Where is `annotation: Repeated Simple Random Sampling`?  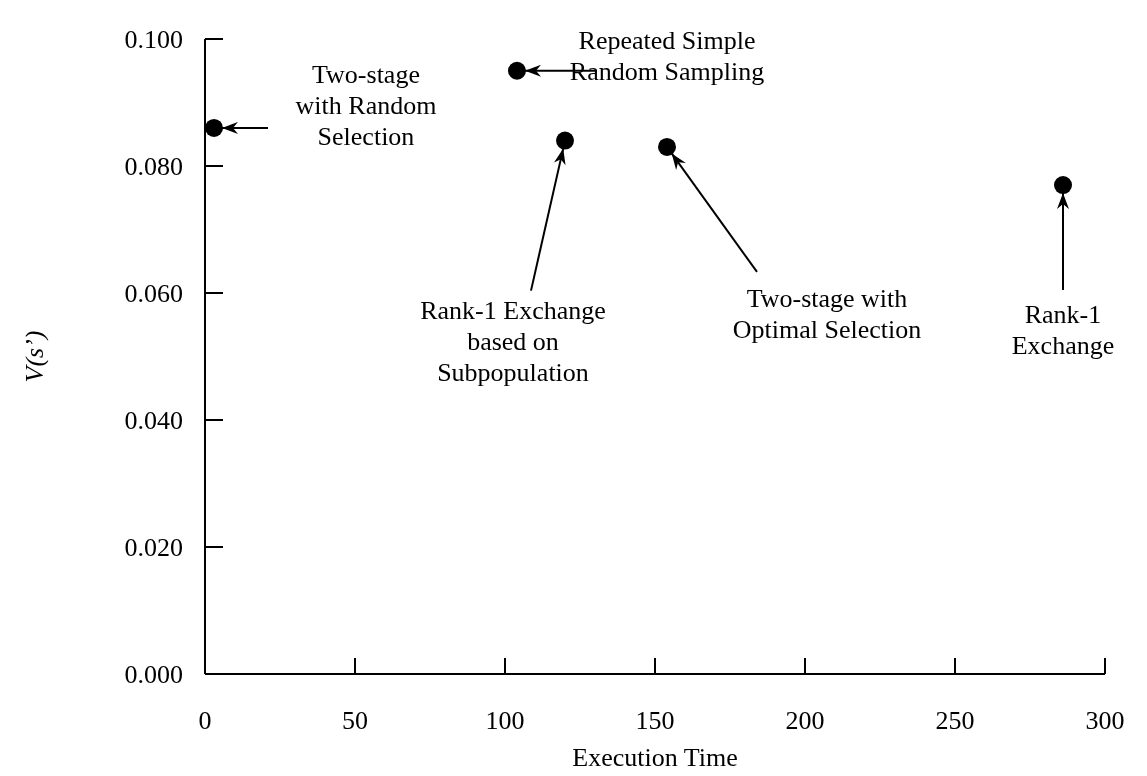
annotation: Repeated Simple Random Sampling is located at coordinates (667, 55).